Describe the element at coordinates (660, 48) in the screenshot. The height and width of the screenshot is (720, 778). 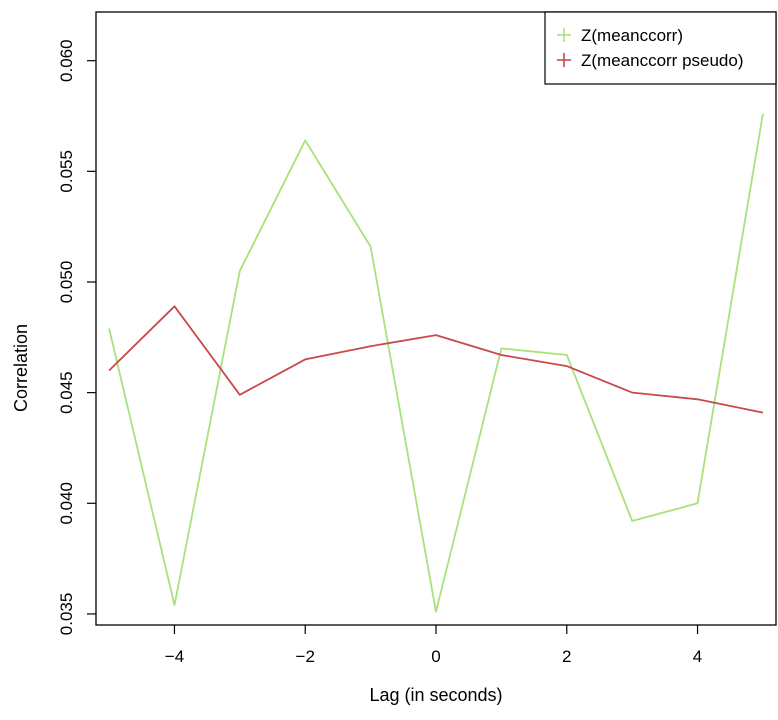
I see `legend-box` at that location.